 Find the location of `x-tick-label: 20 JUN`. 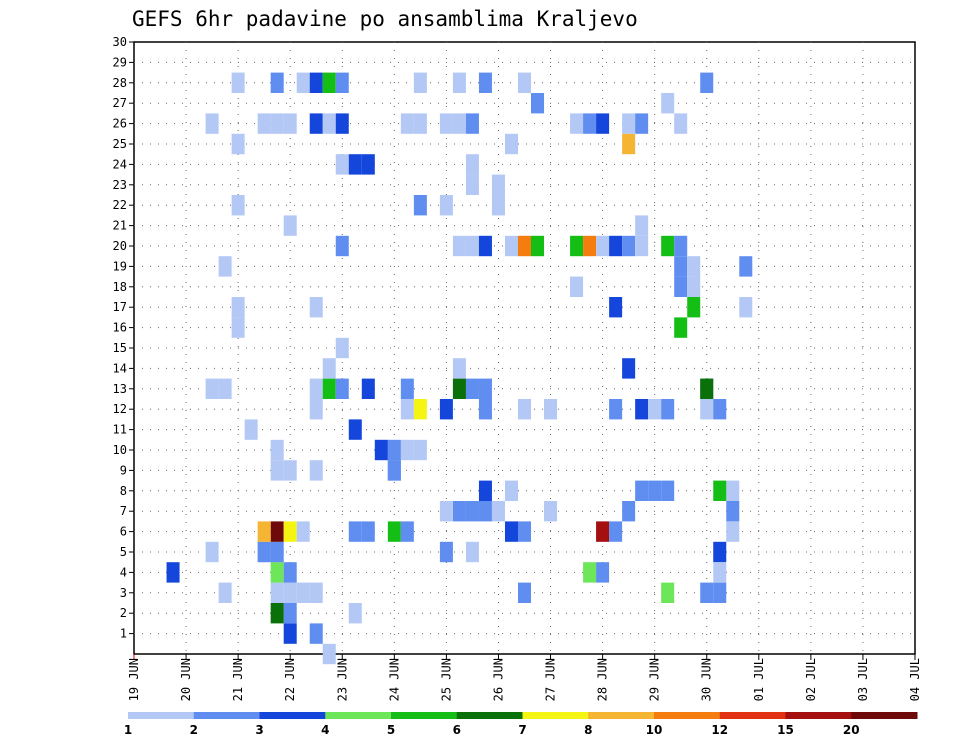

x-tick-label: 20 JUN is located at coordinates (186, 679).